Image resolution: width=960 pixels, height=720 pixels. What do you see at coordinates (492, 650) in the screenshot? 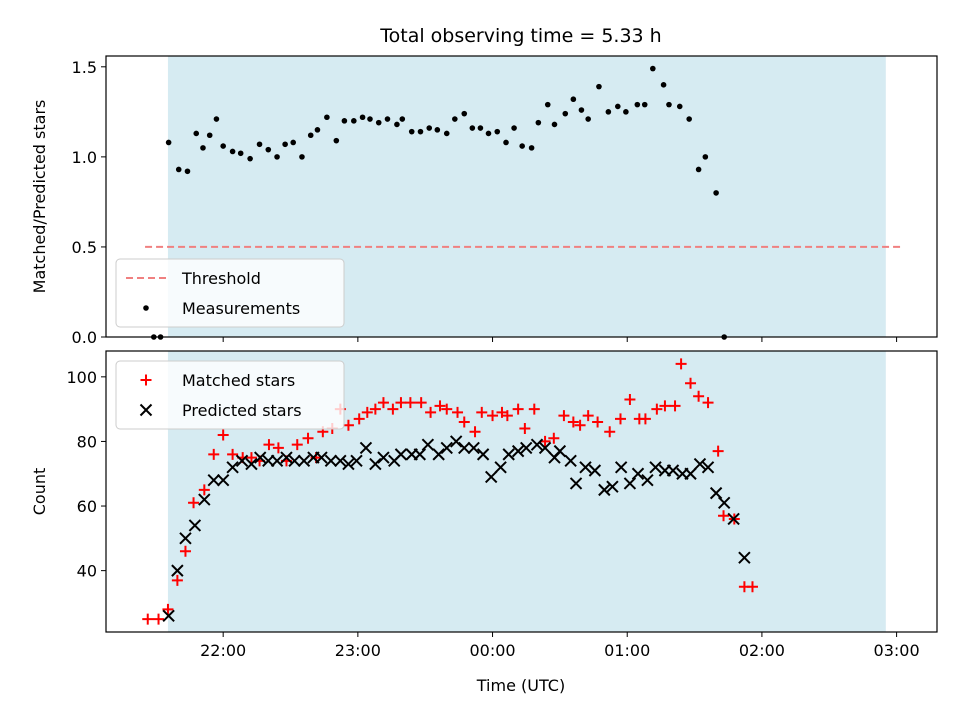
I see `x-tick-label: 00:00` at bounding box center [492, 650].